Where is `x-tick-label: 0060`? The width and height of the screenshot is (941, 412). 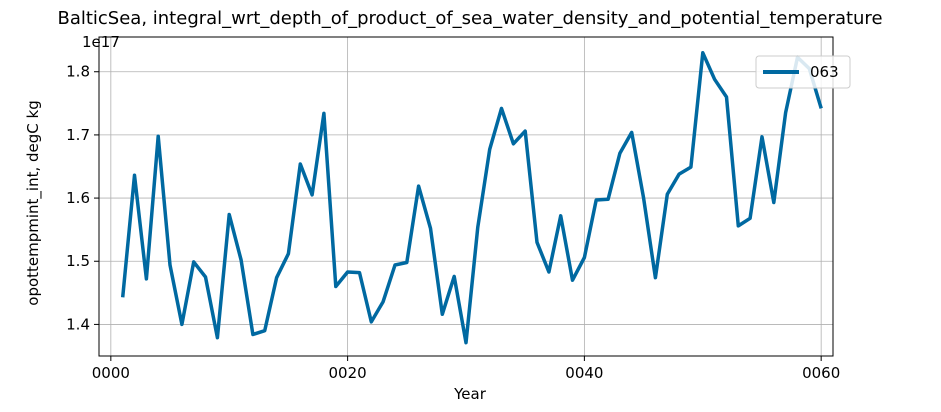
x-tick-label: 0060 is located at coordinates (821, 373).